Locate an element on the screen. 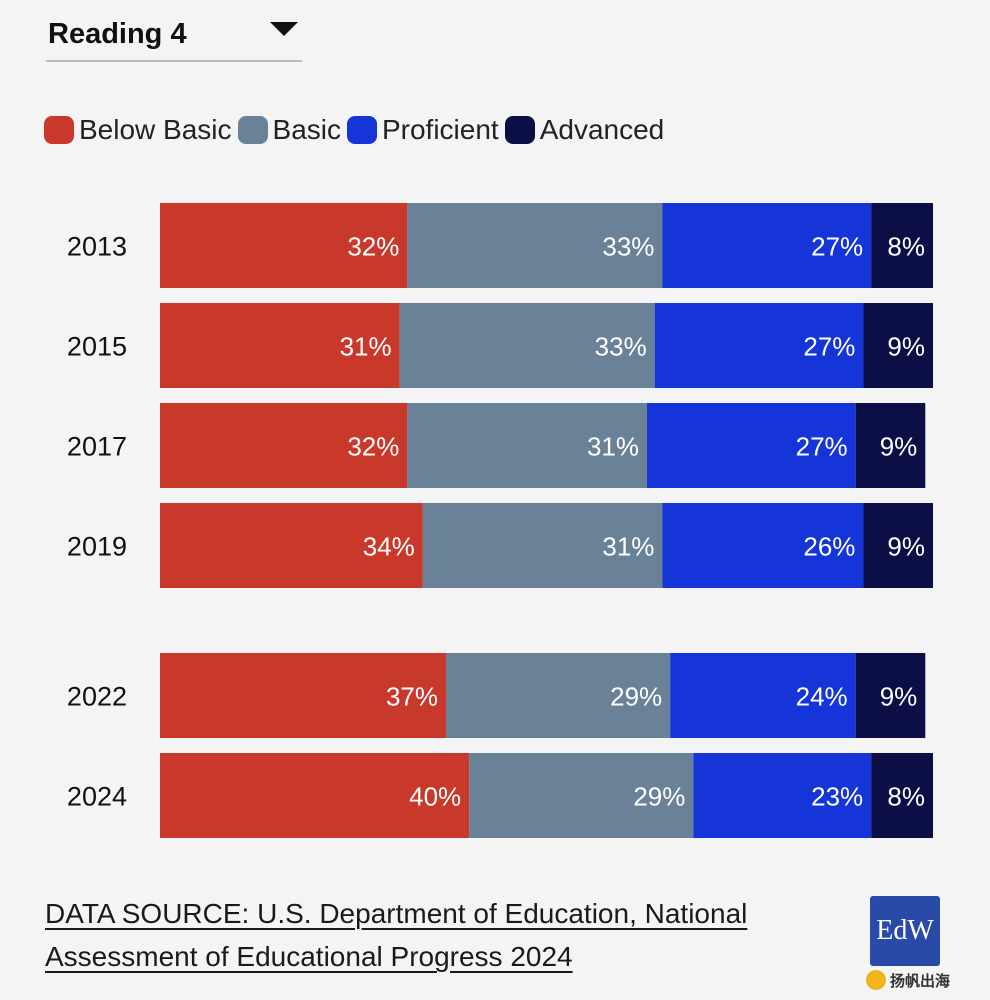 This screenshot has width=990, height=1000. legend-label: Proficient is located at coordinates (440, 129).